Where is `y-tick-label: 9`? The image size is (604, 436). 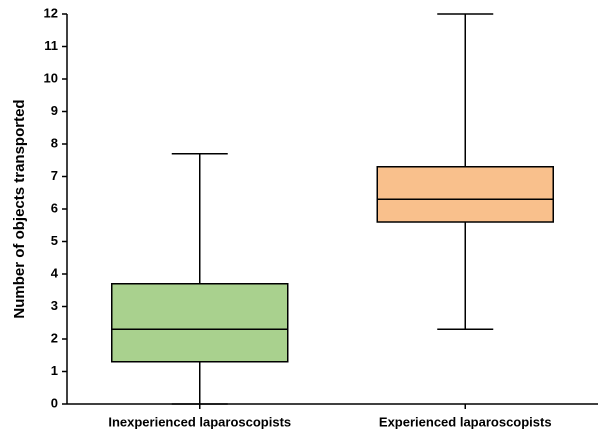 y-tick-label: 9 is located at coordinates (54, 110).